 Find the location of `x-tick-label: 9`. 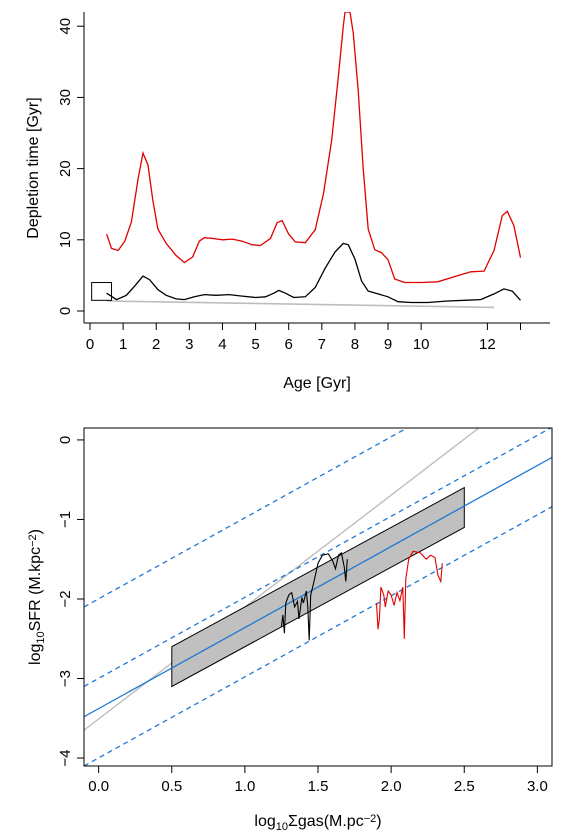

x-tick-label: 9 is located at coordinates (388, 344).